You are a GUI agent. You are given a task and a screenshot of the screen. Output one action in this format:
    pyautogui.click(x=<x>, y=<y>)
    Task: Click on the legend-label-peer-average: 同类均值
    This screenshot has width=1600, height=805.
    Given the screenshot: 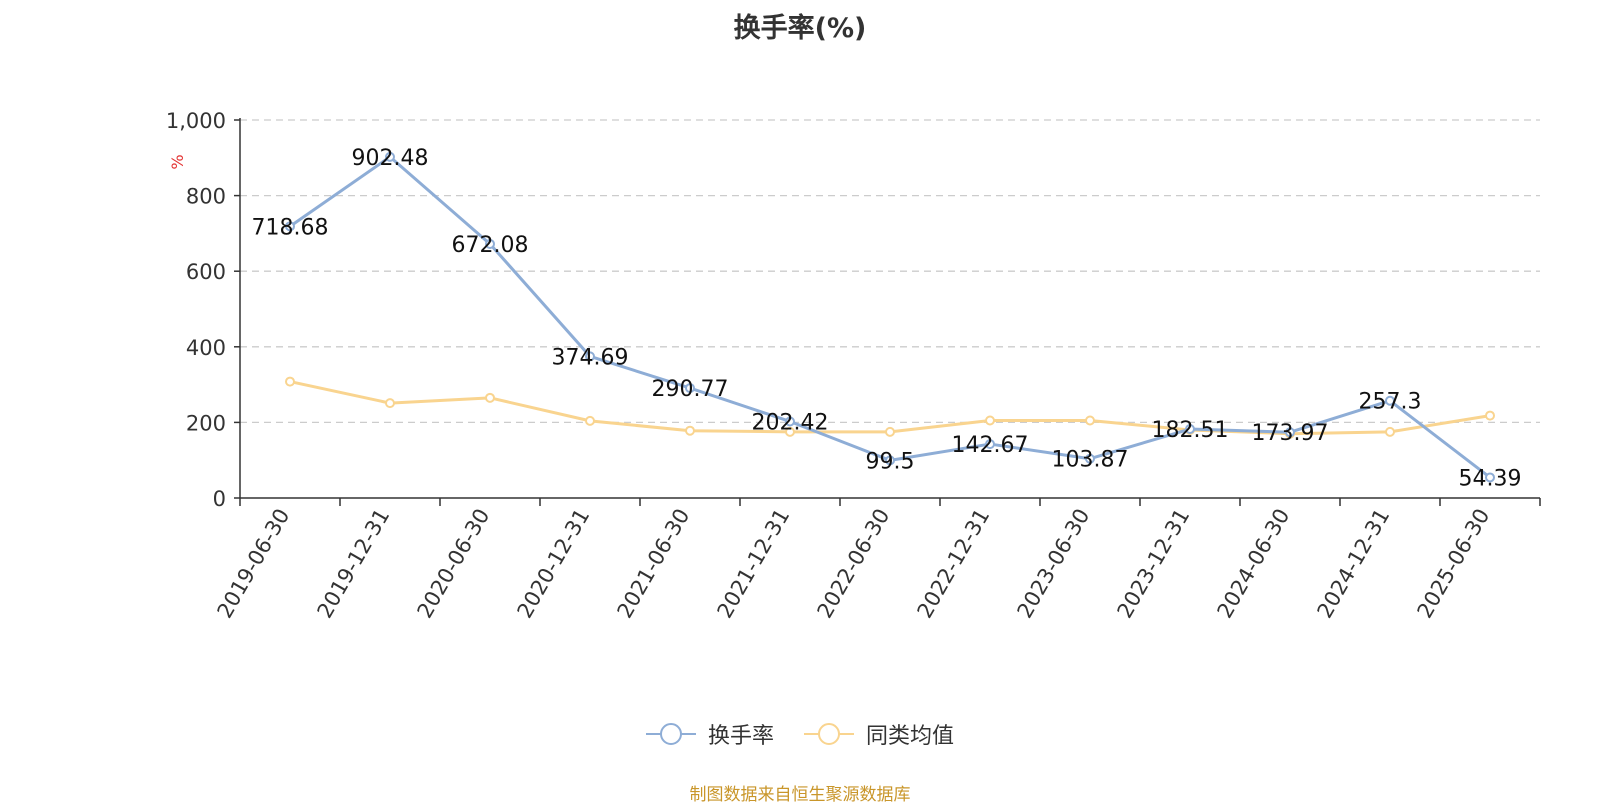 What is the action you would take?
    pyautogui.click(x=910, y=736)
    